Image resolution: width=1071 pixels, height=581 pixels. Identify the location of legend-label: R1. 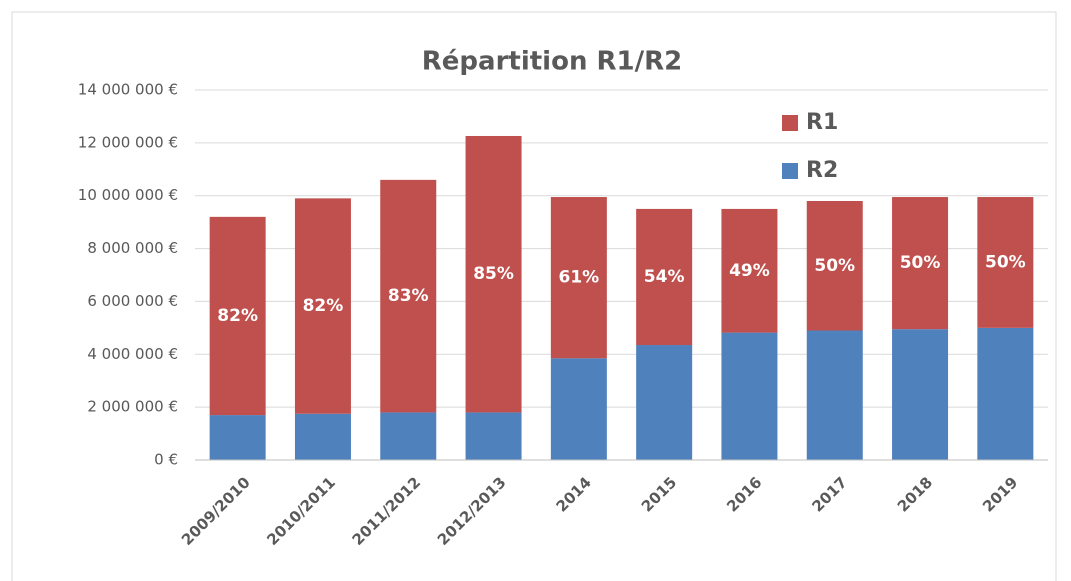
(822, 122).